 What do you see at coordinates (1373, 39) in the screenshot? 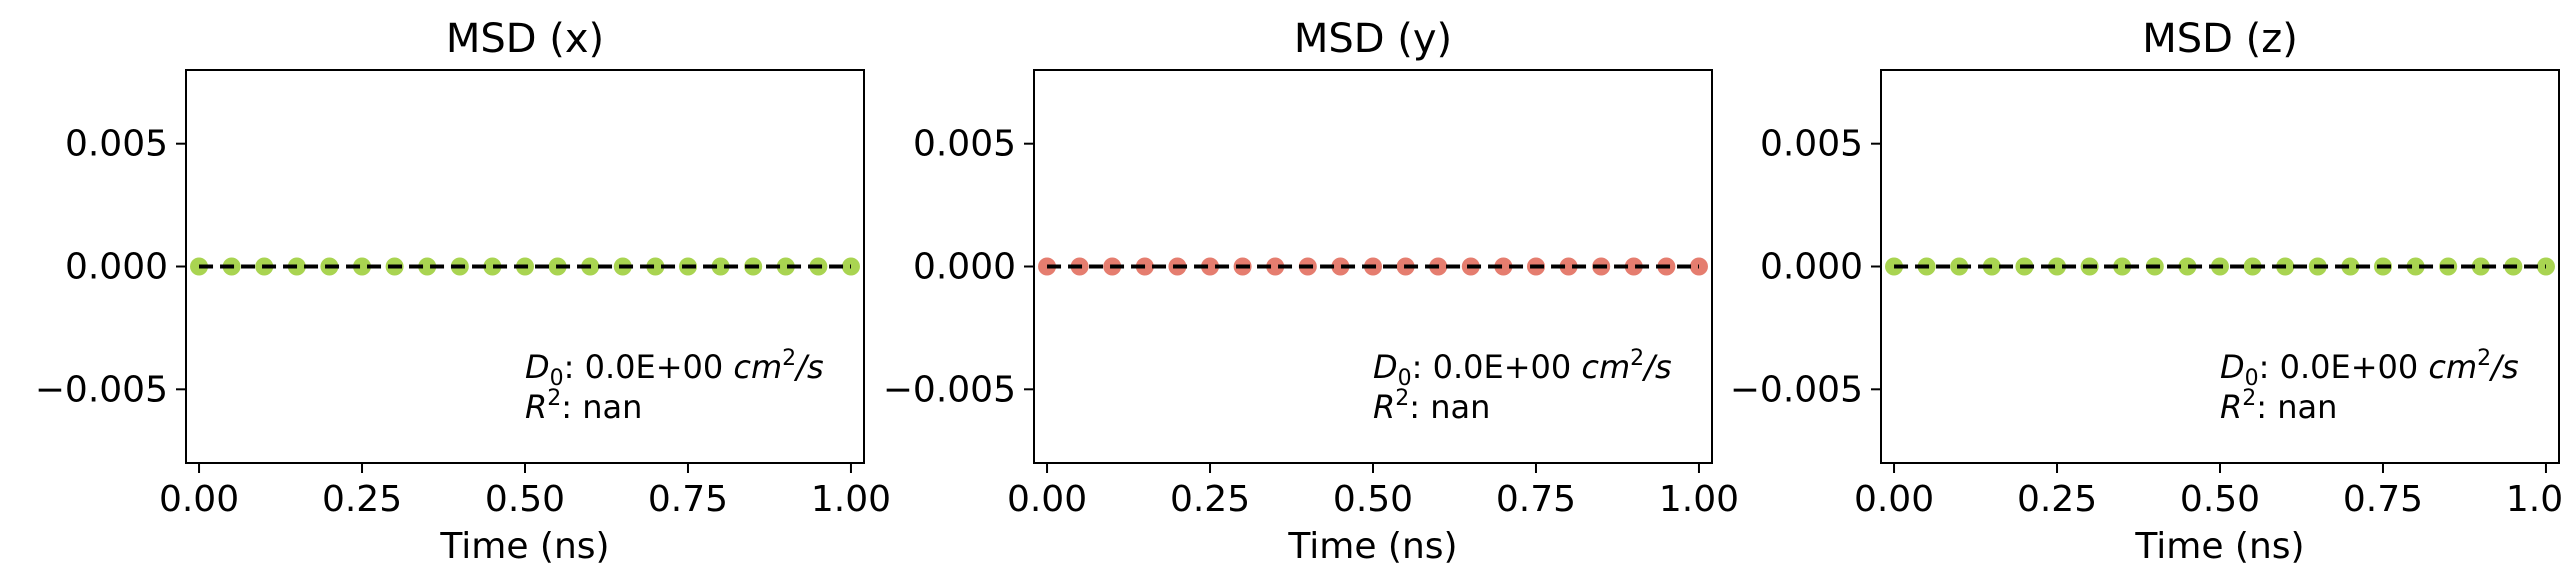
I see `chart-title: MSD (y)` at bounding box center [1373, 39].